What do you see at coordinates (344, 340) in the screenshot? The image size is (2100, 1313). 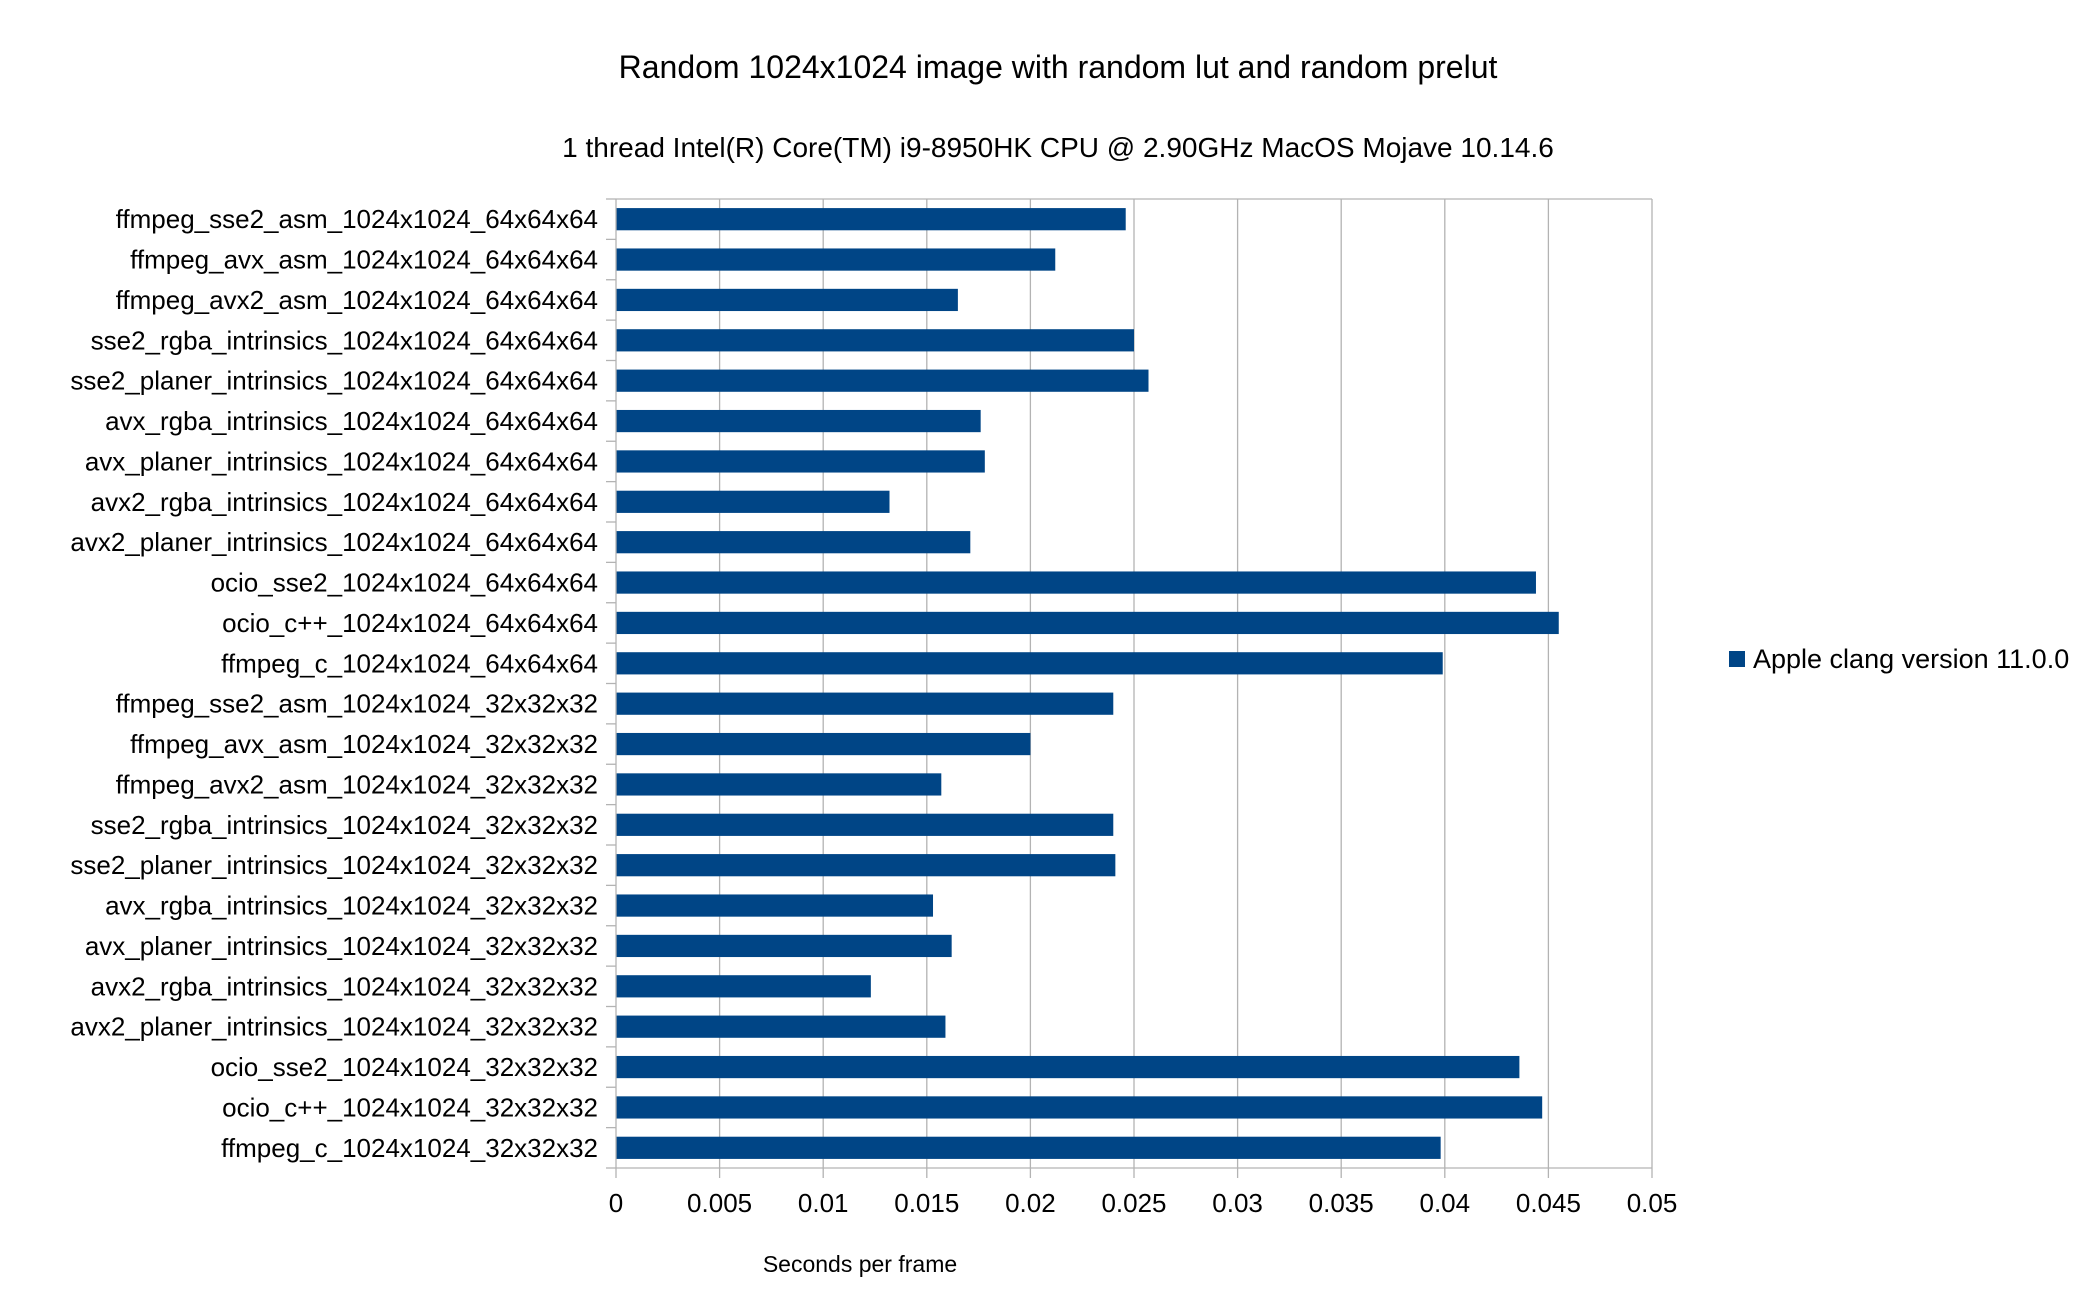 I see `category-label: sse2_rgba_intrinsics_1024x1024_64x64x64` at bounding box center [344, 340].